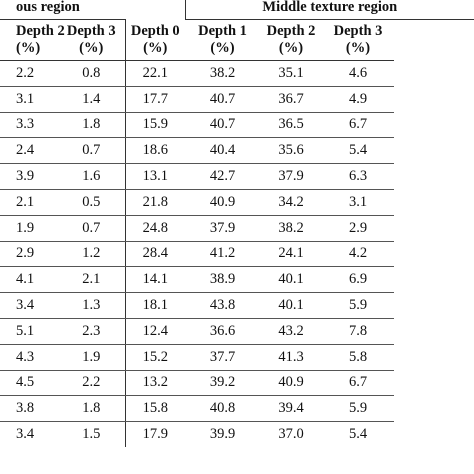 This screenshot has height=474, width=474. What do you see at coordinates (155, 73) in the screenshot?
I see `table-cell: 22.1` at bounding box center [155, 73].